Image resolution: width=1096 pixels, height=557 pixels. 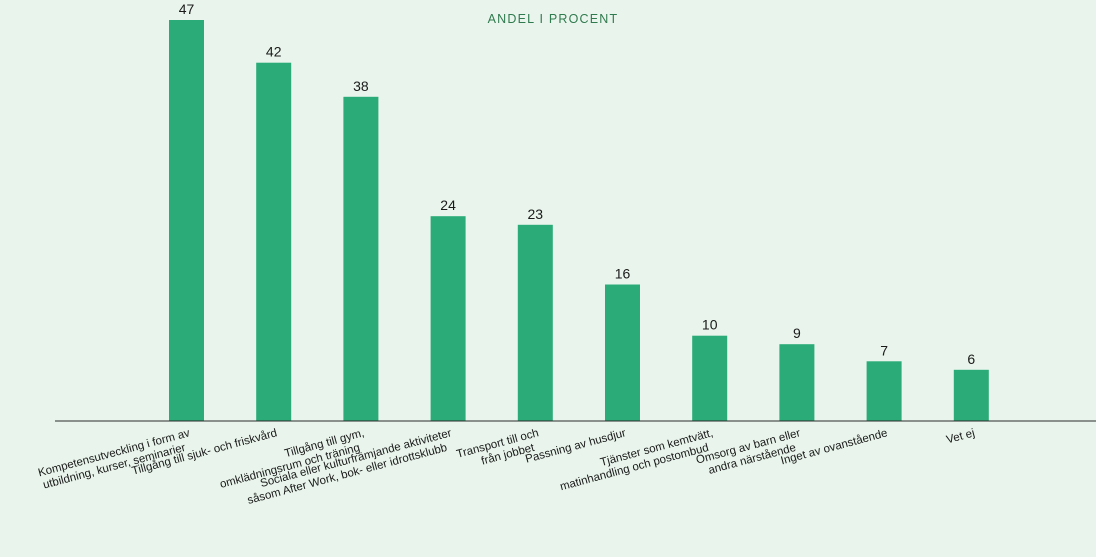 I want to click on category-label: Transport till ochfrån jobbet, so click(x=499, y=450).